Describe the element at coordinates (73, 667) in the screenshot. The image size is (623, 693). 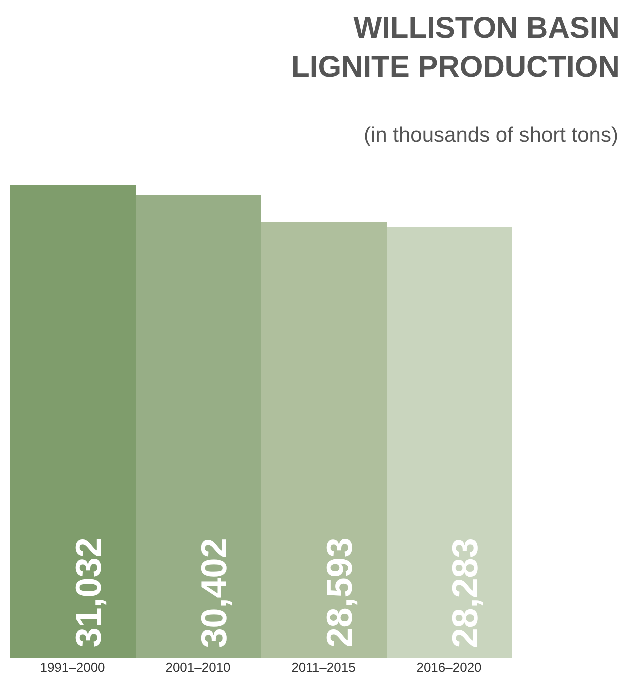
I see `x-tick-label: 1991–2000` at that location.